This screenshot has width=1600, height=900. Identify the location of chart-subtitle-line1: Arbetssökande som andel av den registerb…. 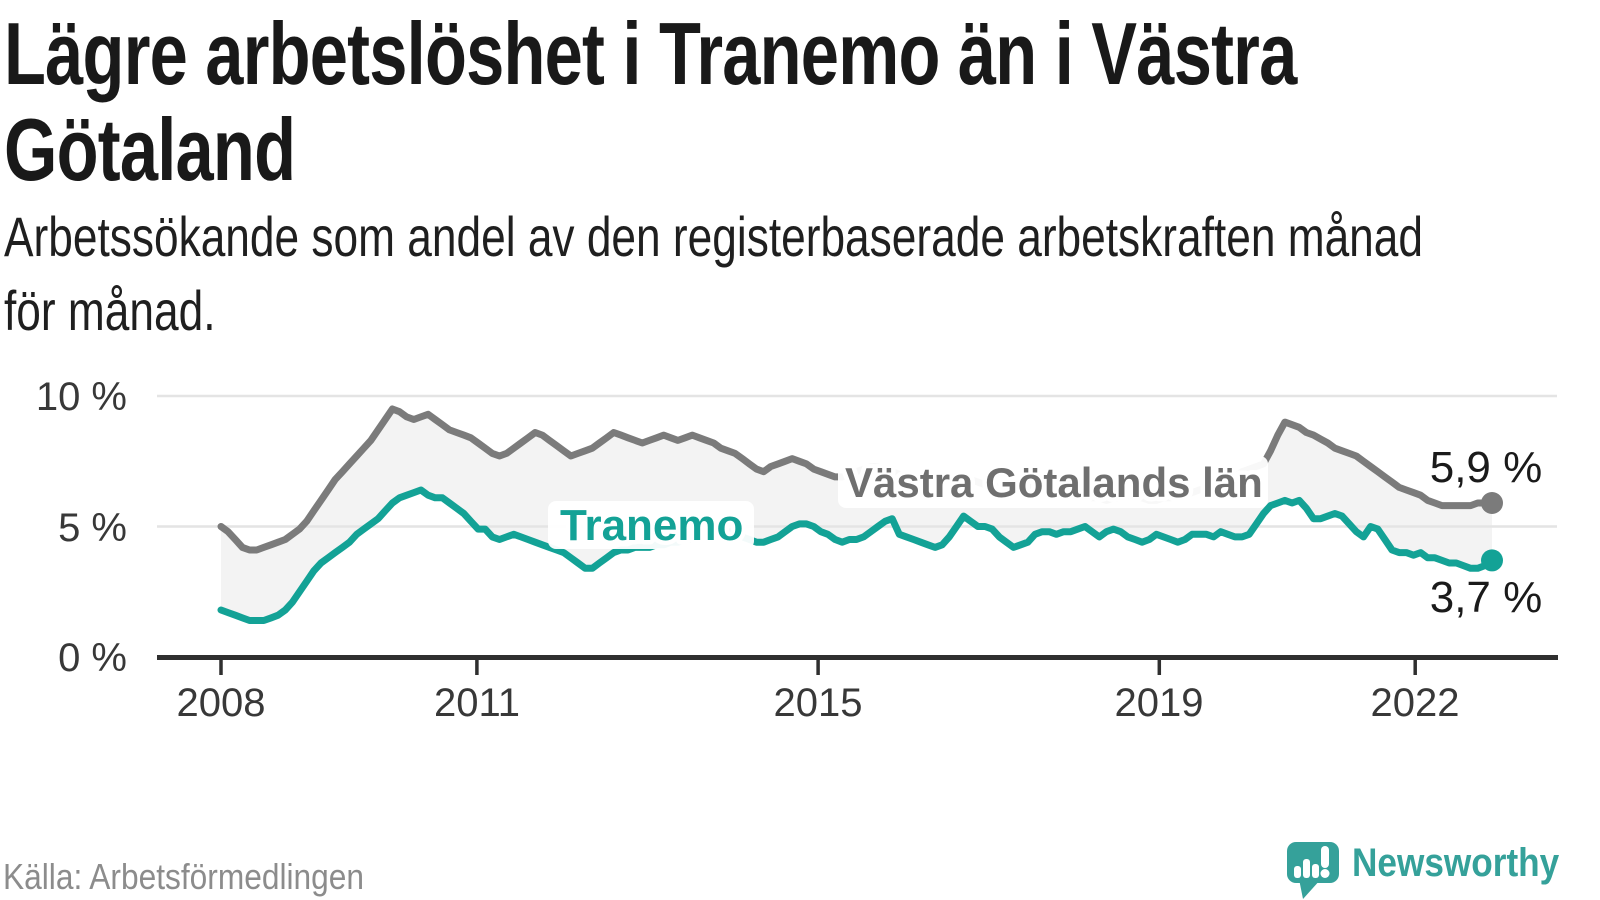
(713, 236).